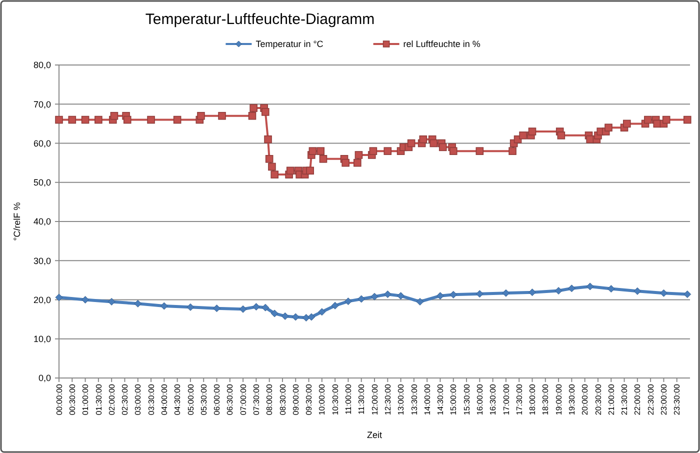 This screenshot has height=453, width=700. What do you see at coordinates (571, 399) in the screenshot?
I see `x-tick-label: 19:30:00` at bounding box center [571, 399].